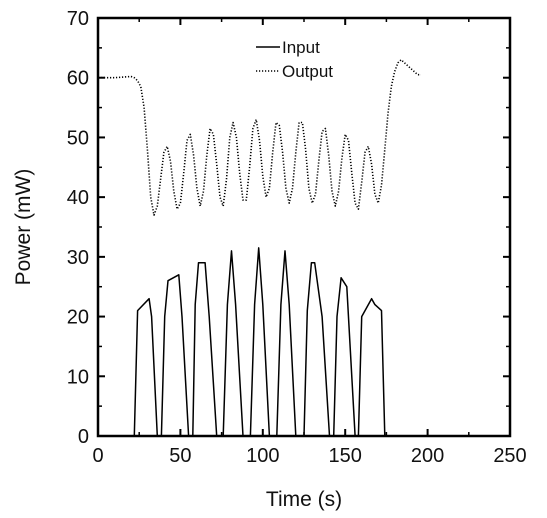  What do you see at coordinates (78, 19) in the screenshot?
I see `y-tick-label: 70` at bounding box center [78, 19].